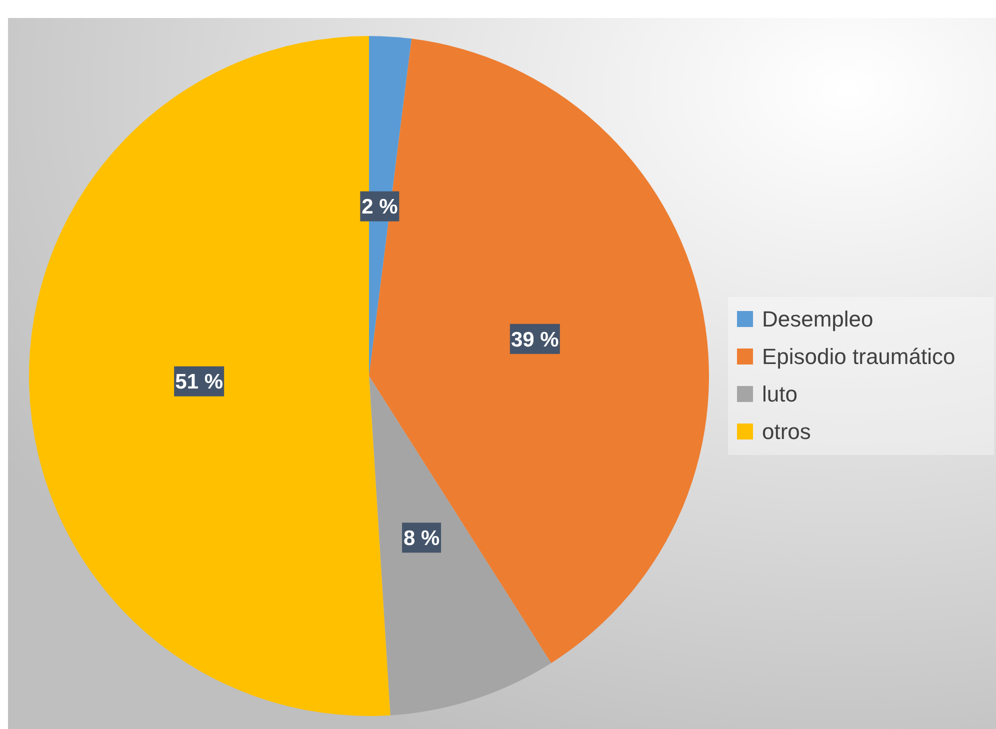  I want to click on pie-slice, so click(460, 546).